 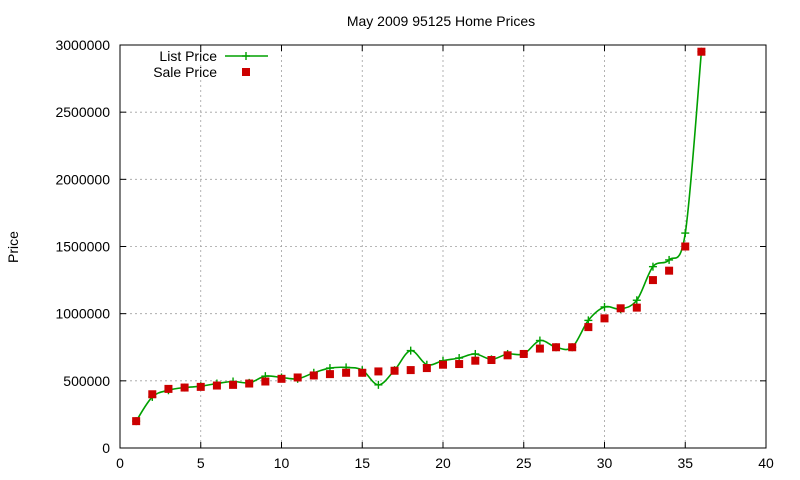 What do you see at coordinates (82, 112) in the screenshot?
I see `y-tick-label: 2500000` at bounding box center [82, 112].